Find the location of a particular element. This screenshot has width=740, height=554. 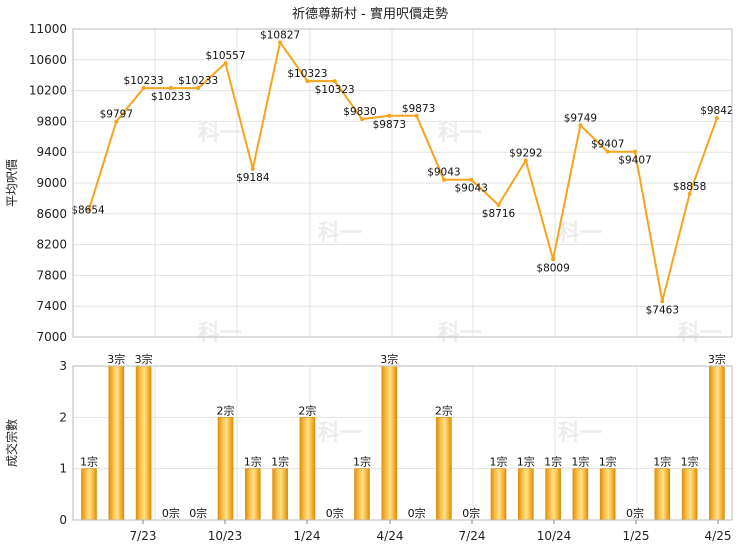

price-y-tick-label: 7800 is located at coordinates (51, 275).